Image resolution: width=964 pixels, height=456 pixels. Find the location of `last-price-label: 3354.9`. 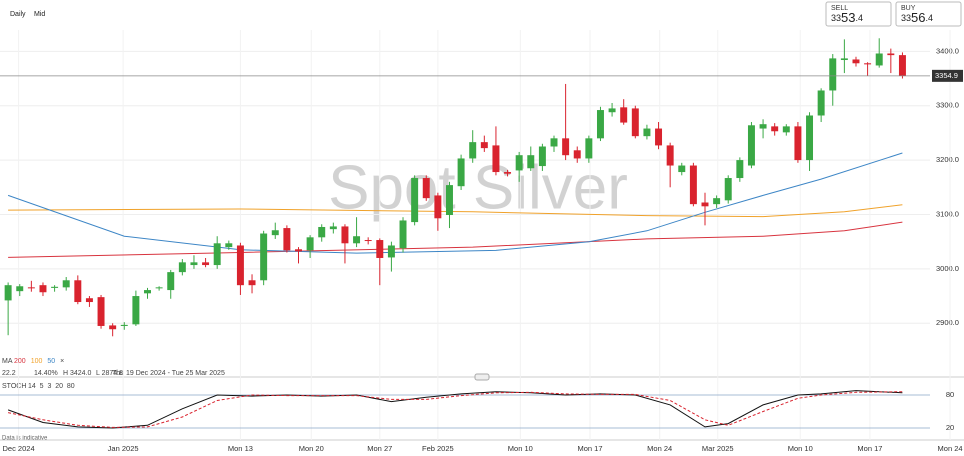

last-price-label: 3354.9 is located at coordinates (946, 75).